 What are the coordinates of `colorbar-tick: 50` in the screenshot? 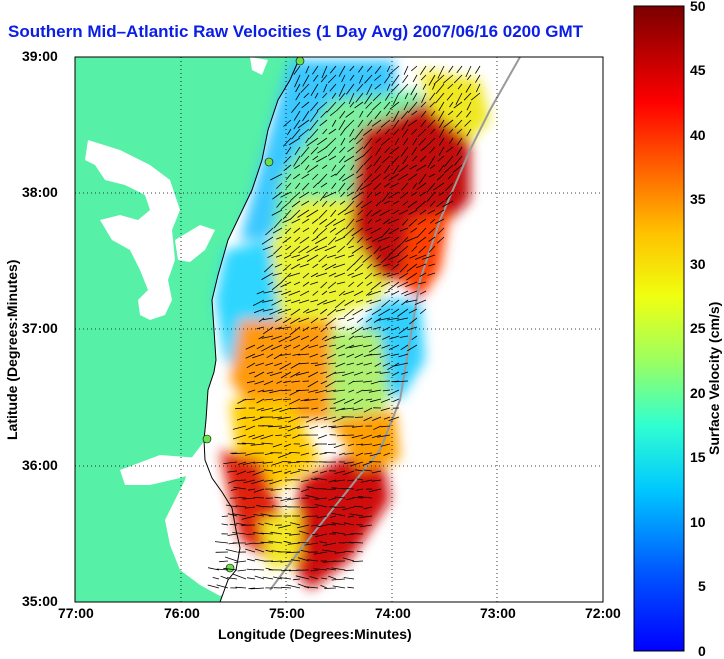 It's located at (698, 7).